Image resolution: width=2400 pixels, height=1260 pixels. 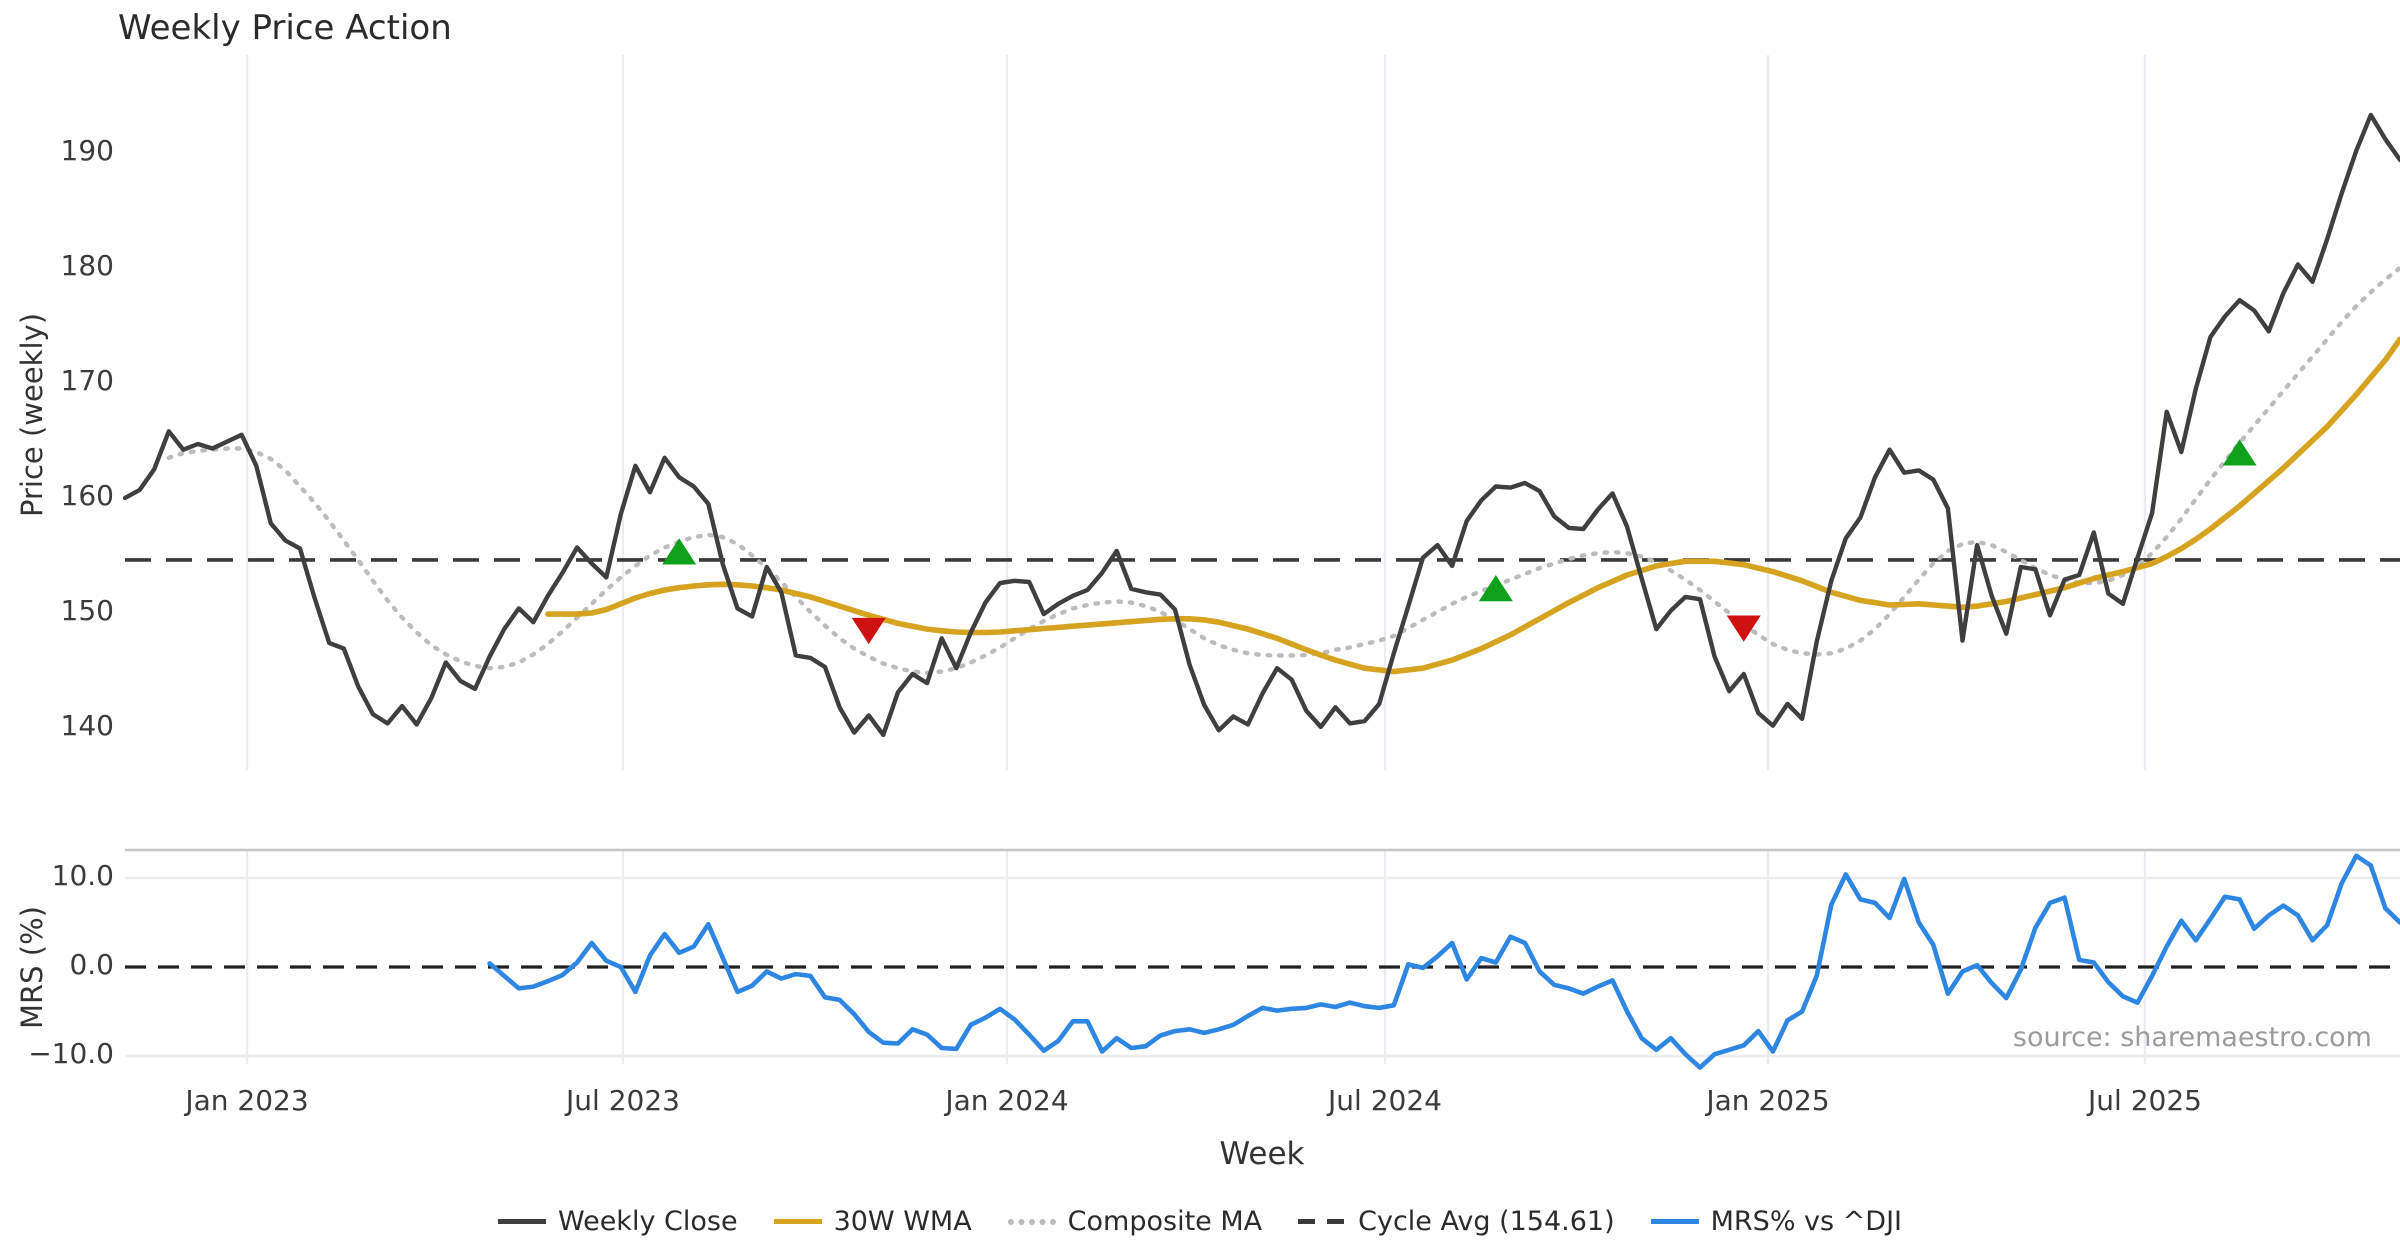 I want to click on price-ytick: 160, so click(x=87, y=495).